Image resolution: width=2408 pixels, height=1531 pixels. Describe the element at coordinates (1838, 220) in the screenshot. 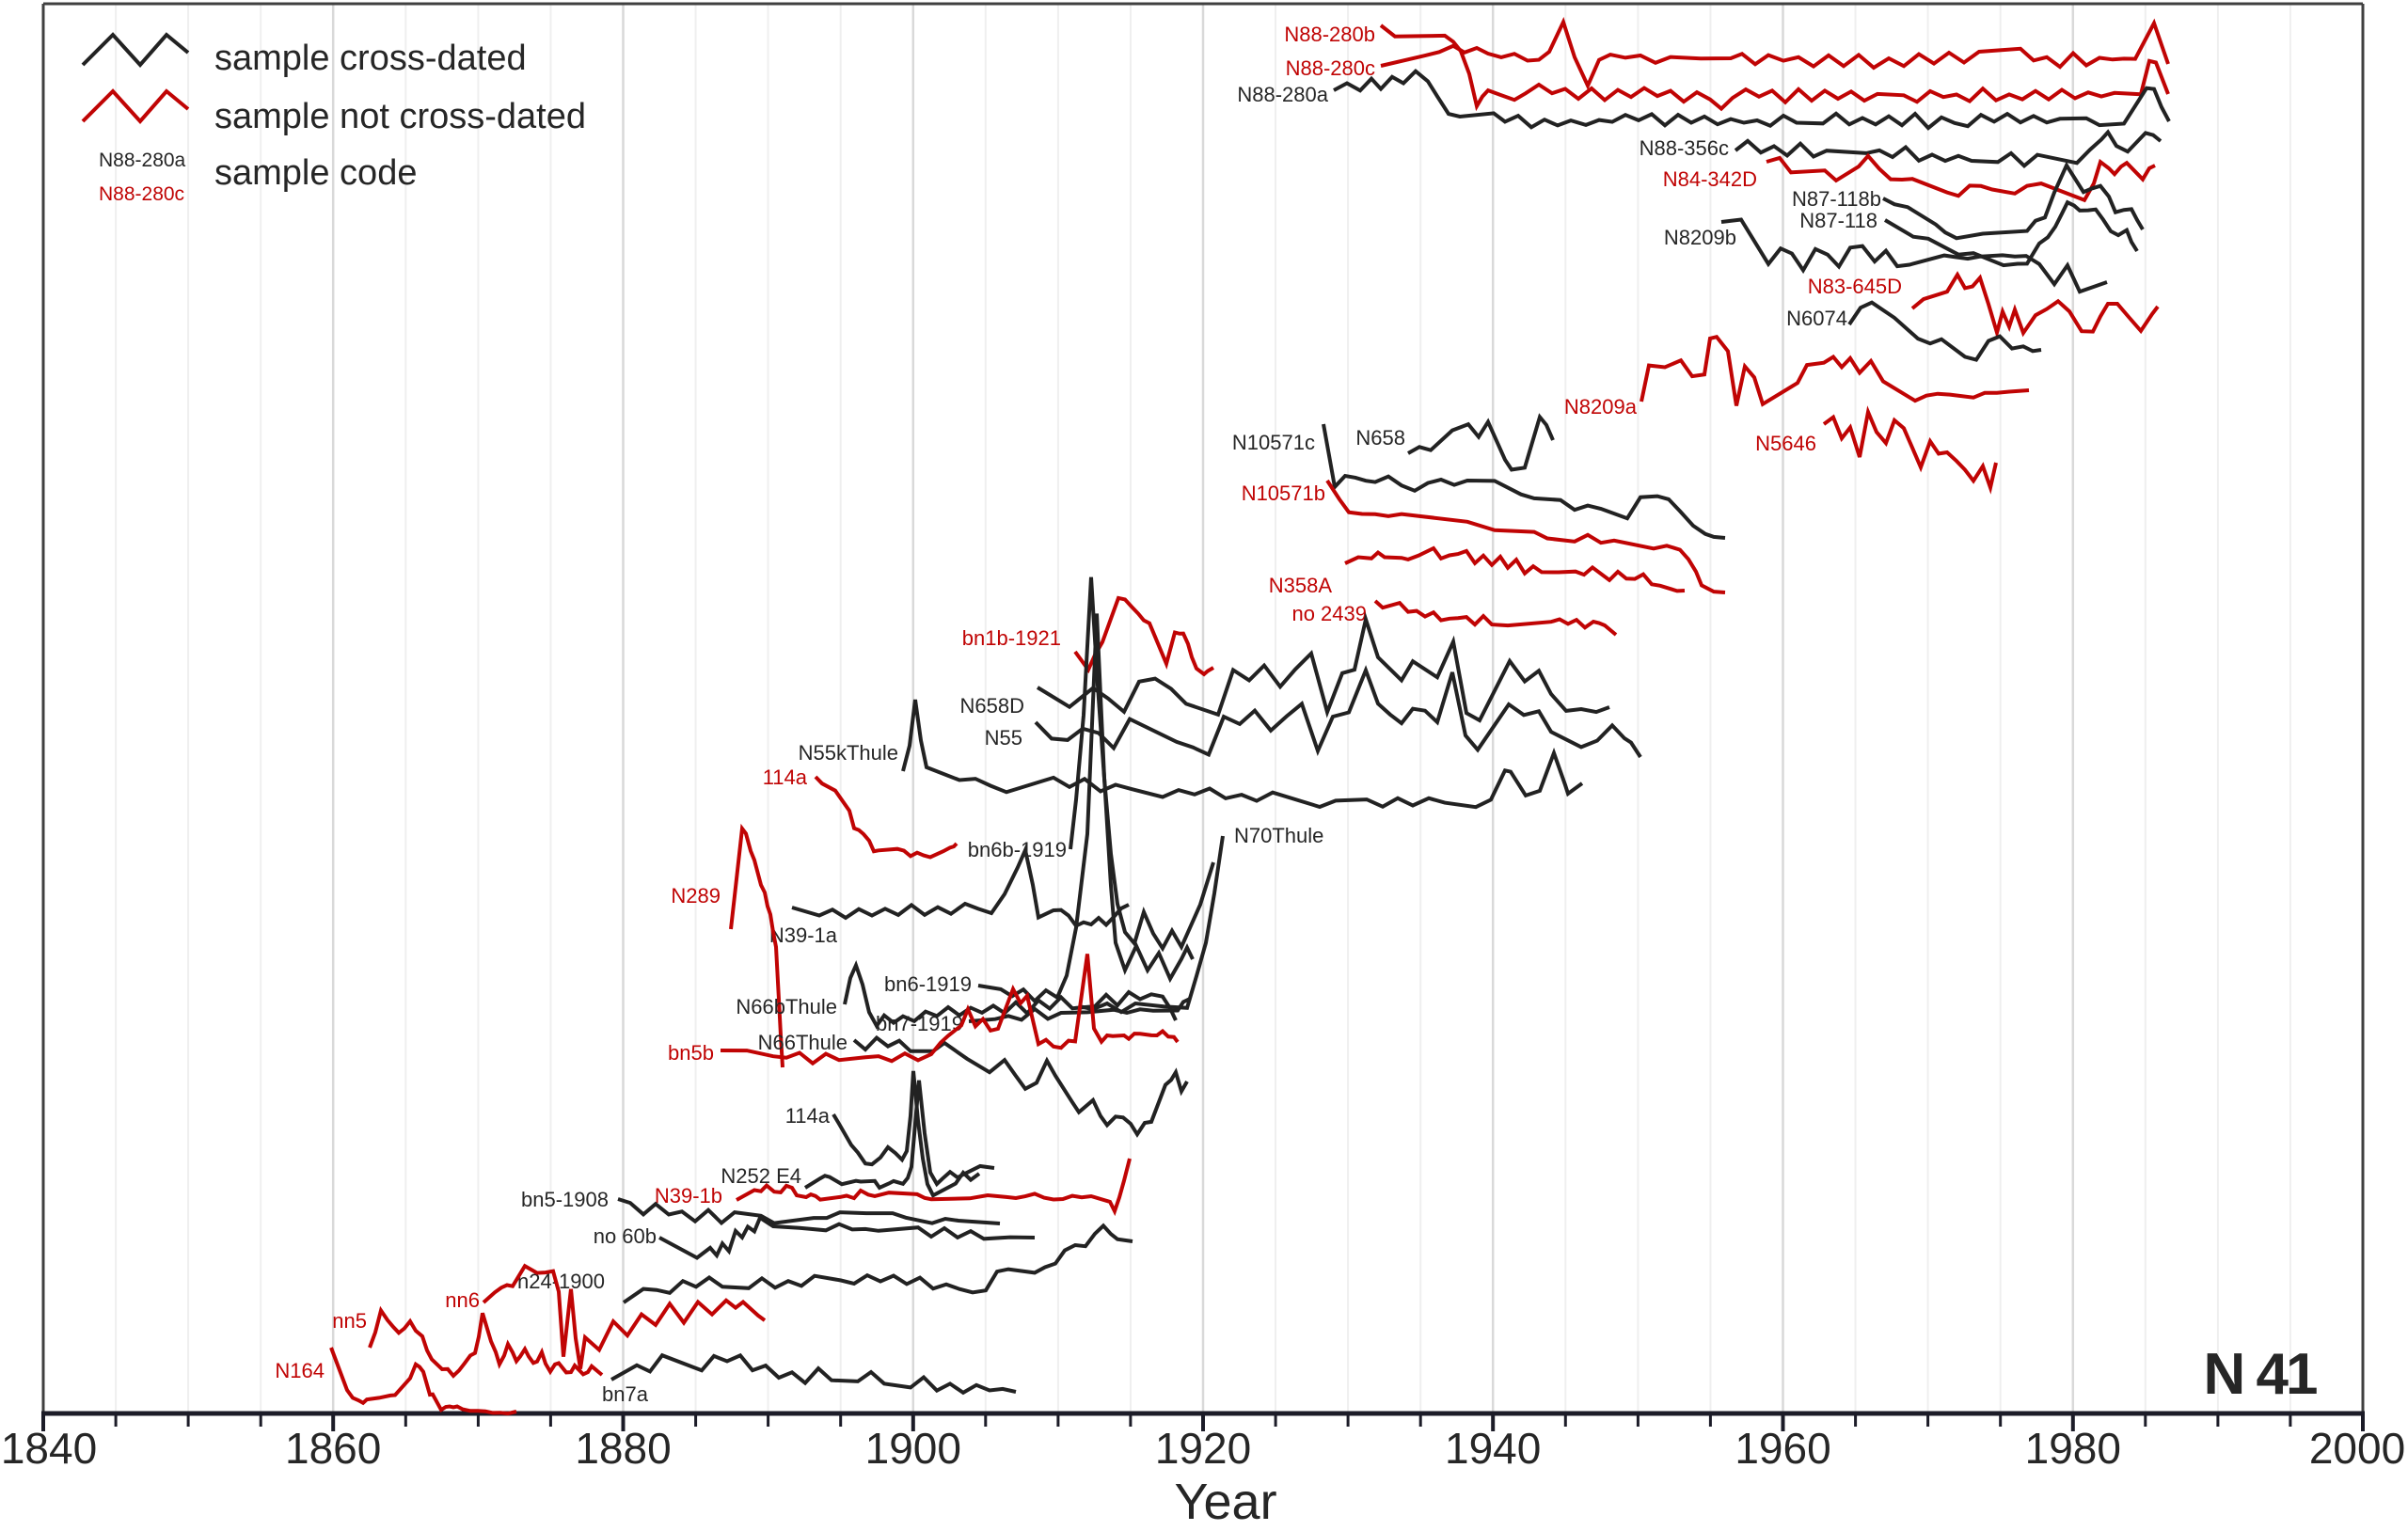

I see `svg-text: N87-118` at that location.